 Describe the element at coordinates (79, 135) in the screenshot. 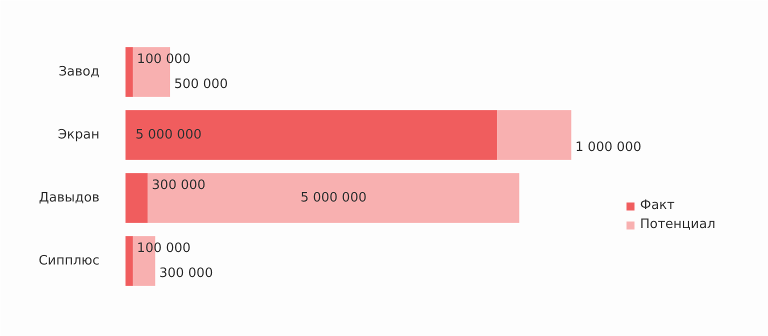

I see `y-tick-label: Экран` at that location.